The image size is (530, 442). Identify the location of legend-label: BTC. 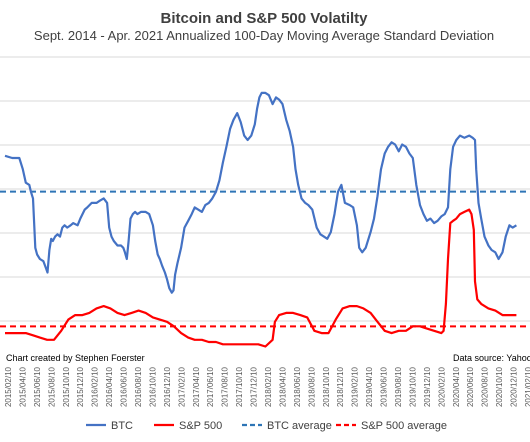
(122, 426).